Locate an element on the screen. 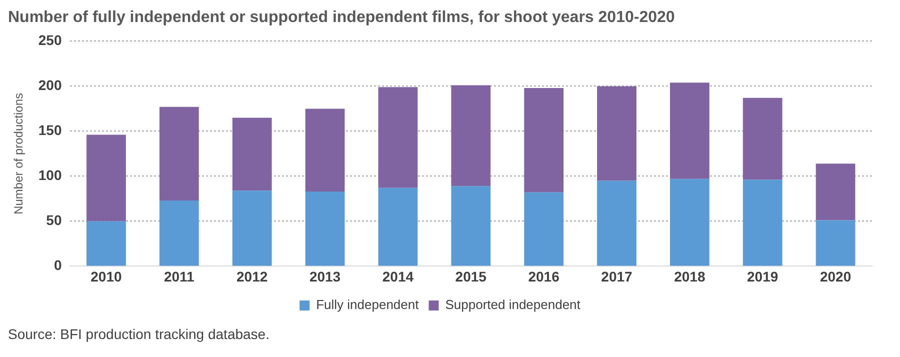  x-tick-label: 2012 is located at coordinates (252, 276).